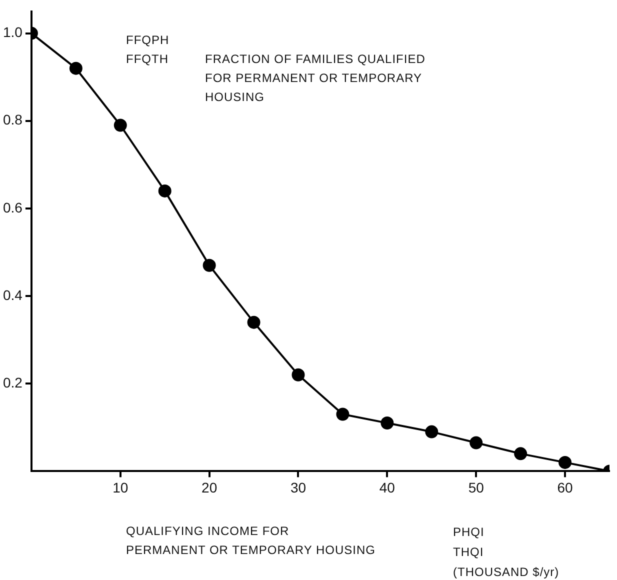 This screenshot has height=580, width=617. Describe the element at coordinates (251, 541) in the screenshot. I see `x-axis-title: QUALIFYING INCOME FOR PERMANENT OR TEMPORARY HOUSING` at that location.